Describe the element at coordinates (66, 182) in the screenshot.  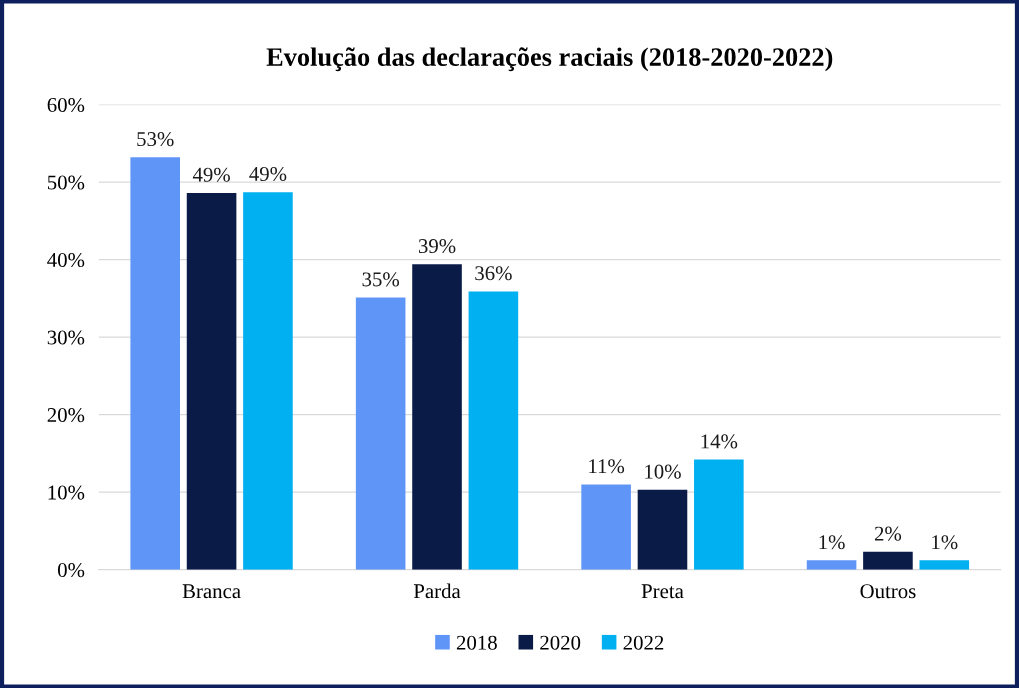
I see `y-tick-label: 50%` at that location.